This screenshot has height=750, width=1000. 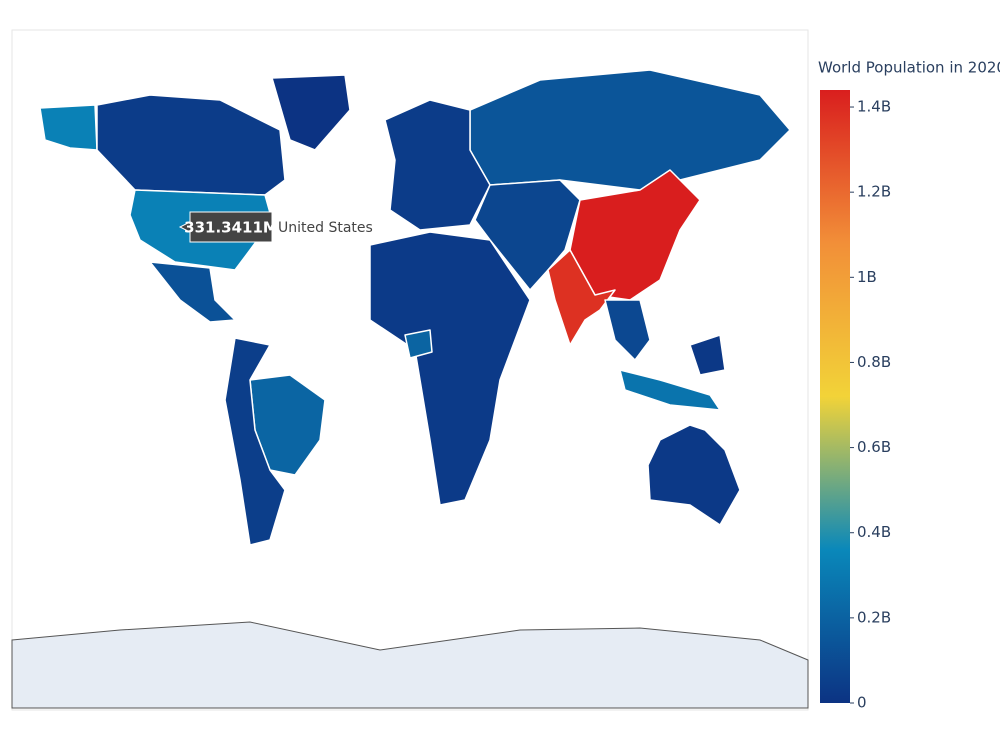 What do you see at coordinates (874, 107) in the screenshot?
I see `colorbar-tick-label: 1.4B` at bounding box center [874, 107].